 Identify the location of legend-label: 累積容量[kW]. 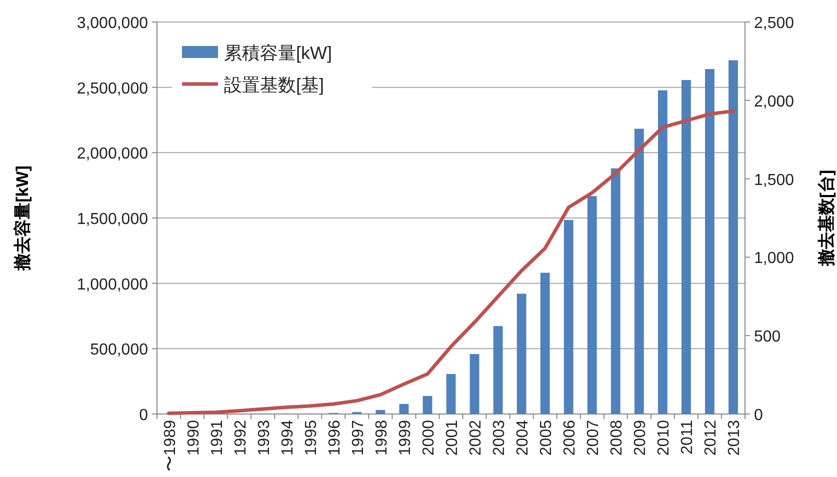
(278, 53).